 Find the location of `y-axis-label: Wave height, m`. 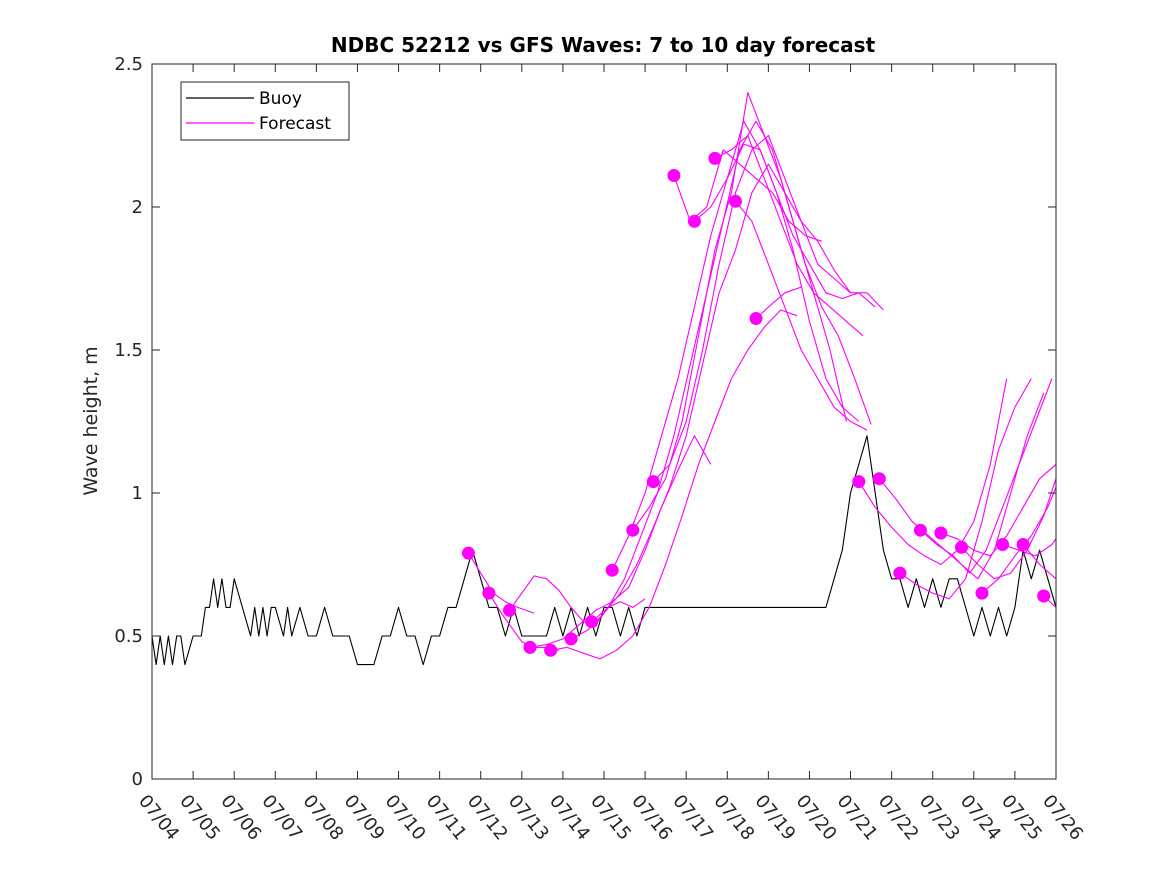

y-axis-label: Wave height, m is located at coordinates (91, 420).